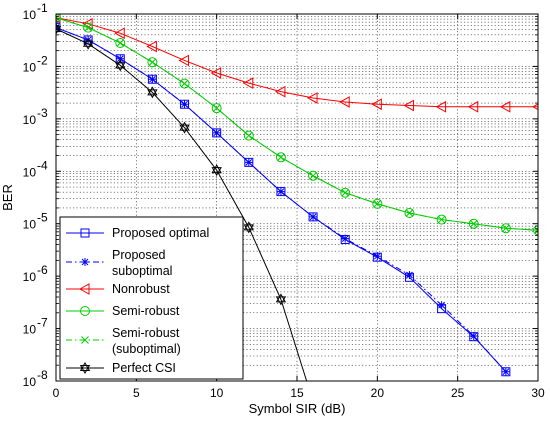  I want to click on legend-label: Proposed, so click(139, 255).